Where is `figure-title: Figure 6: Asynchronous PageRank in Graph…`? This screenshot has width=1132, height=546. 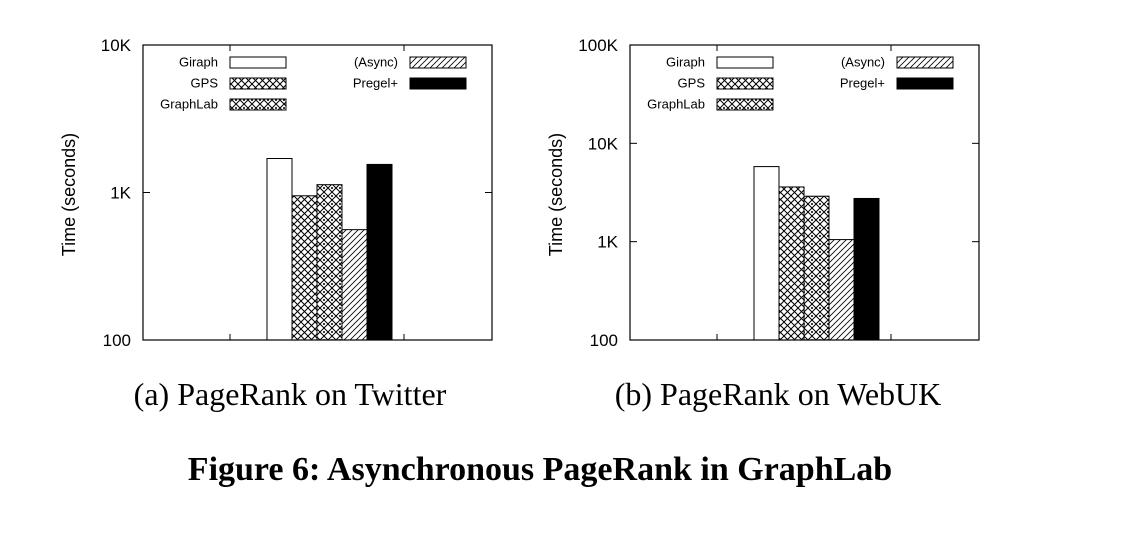
figure-title: Figure 6: Asynchronous PageRank in Graph… is located at coordinates (540, 469).